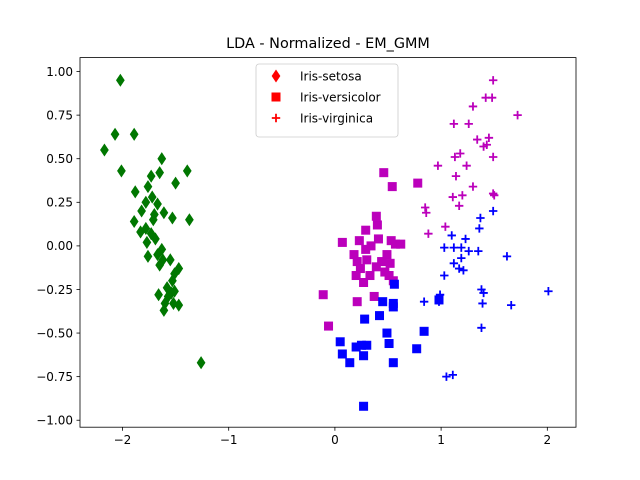 The width and height of the screenshot is (640, 480). Describe the element at coordinates (335, 440) in the screenshot. I see `x-tick-label: 0` at that location.